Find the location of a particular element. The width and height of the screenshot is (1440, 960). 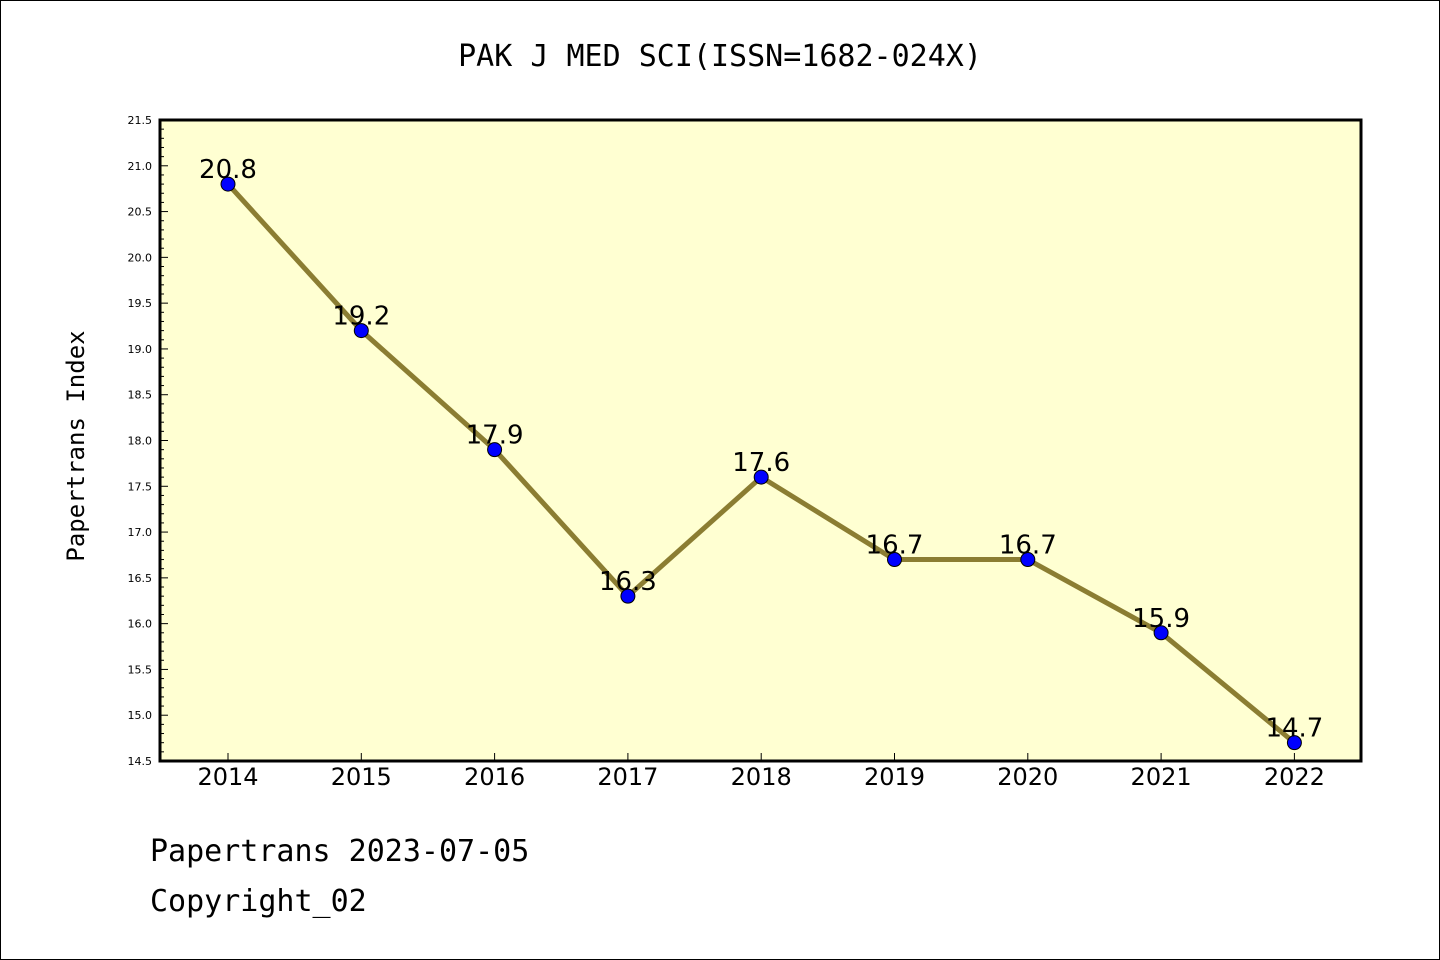

y-tick-label: 18.5 is located at coordinates (140, 395).